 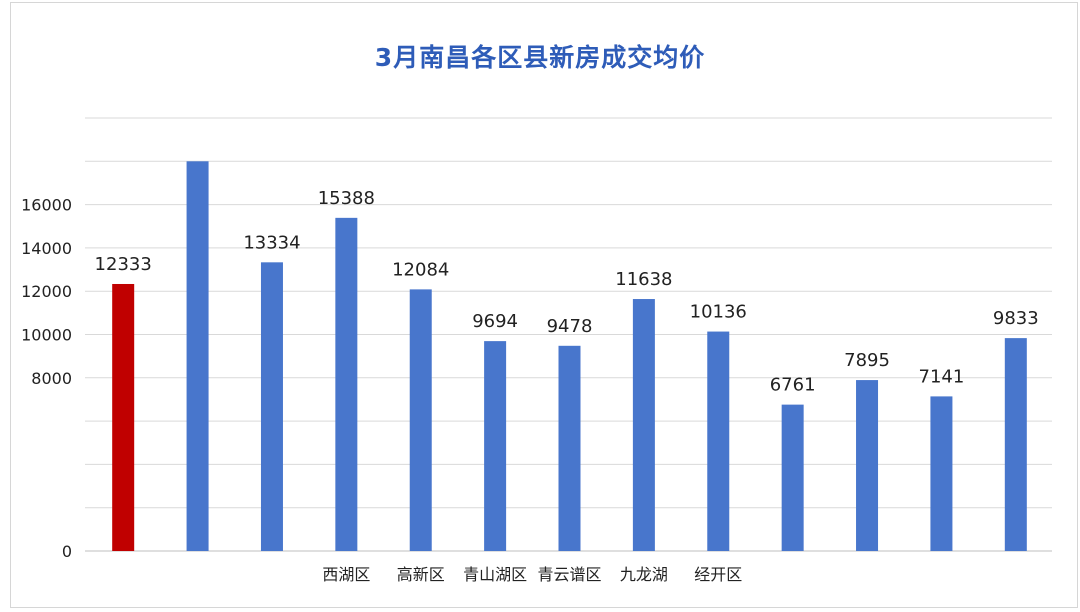 I want to click on data-label: 10136, so click(x=718, y=312).